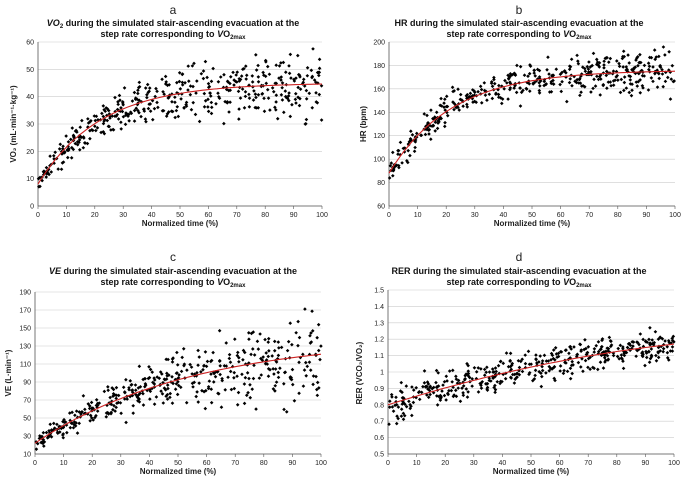  What do you see at coordinates (589, 215) in the screenshot?
I see `x-tick-label-b-7: 70` at bounding box center [589, 215].